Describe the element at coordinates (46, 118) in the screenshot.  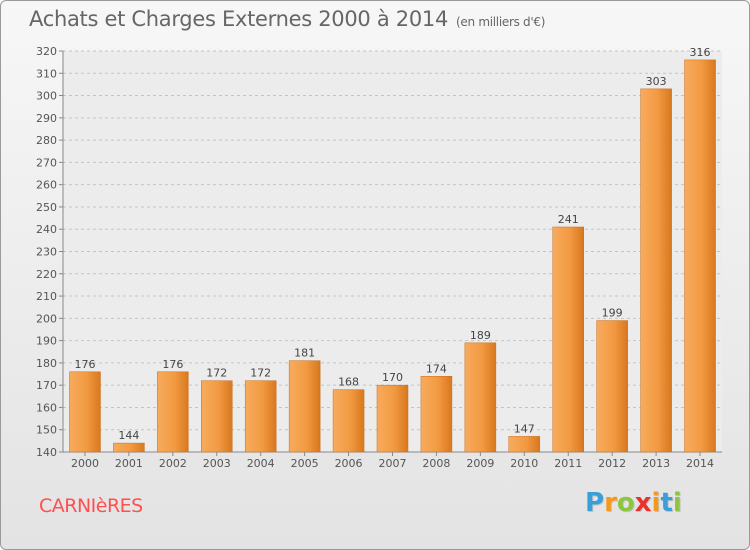
I see `y-tick-label: 290` at that location.